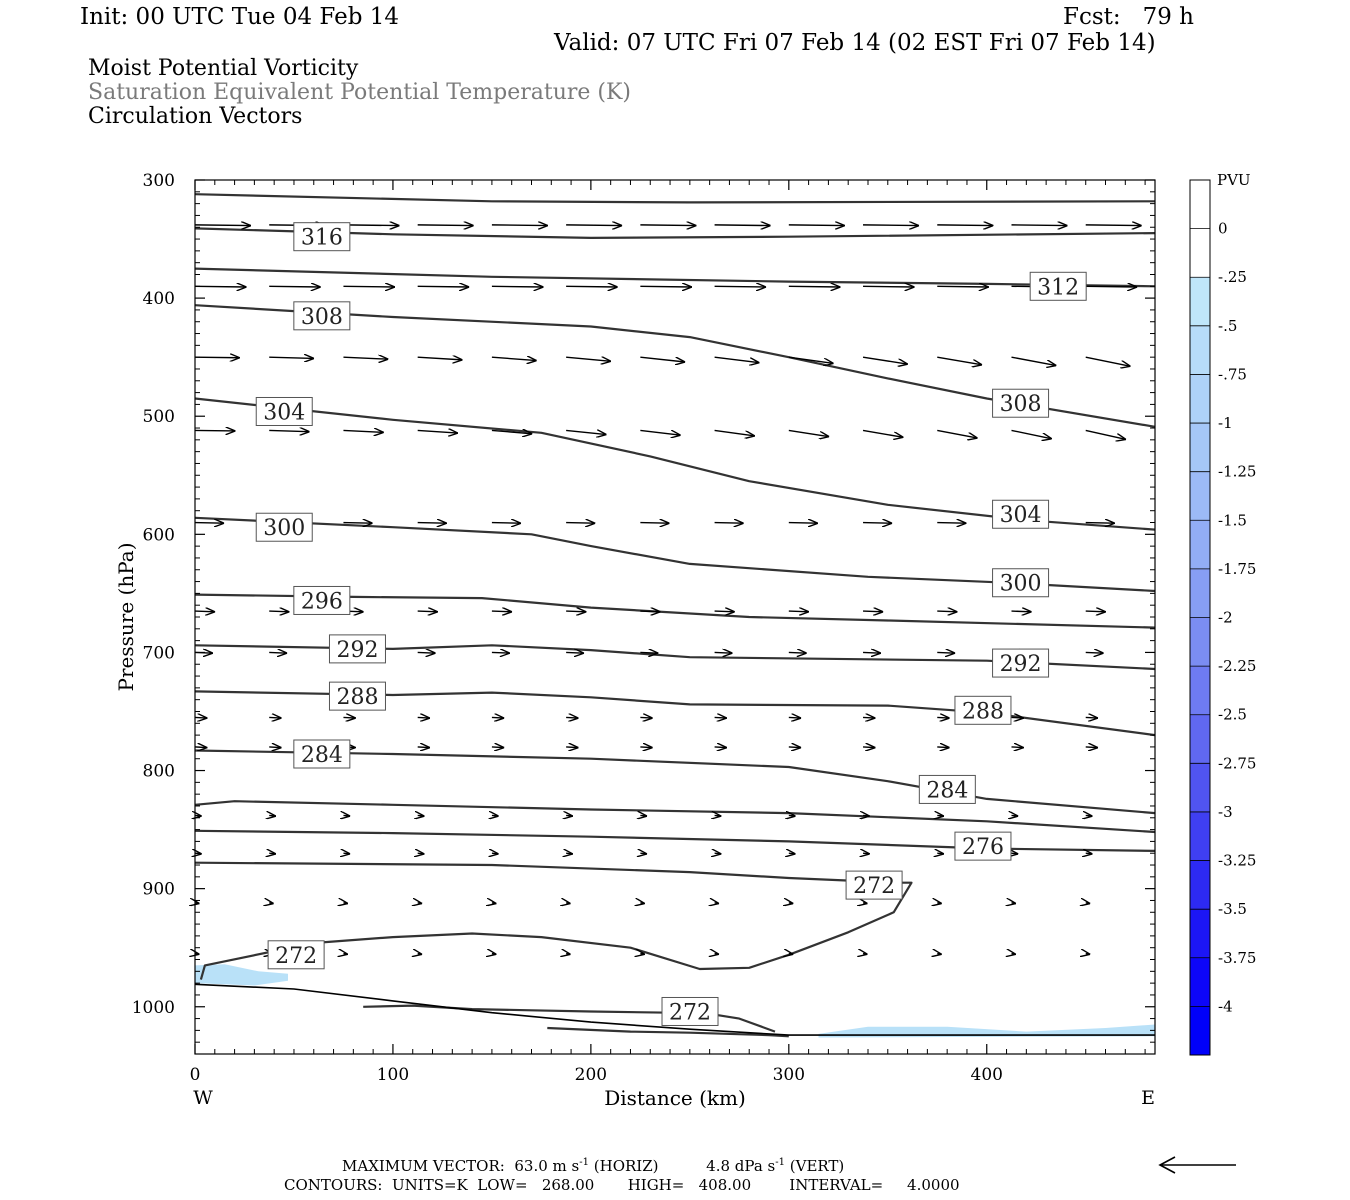 The height and width of the screenshot is (1200, 1350). I want to click on y-tick-label: 900, so click(159, 890).